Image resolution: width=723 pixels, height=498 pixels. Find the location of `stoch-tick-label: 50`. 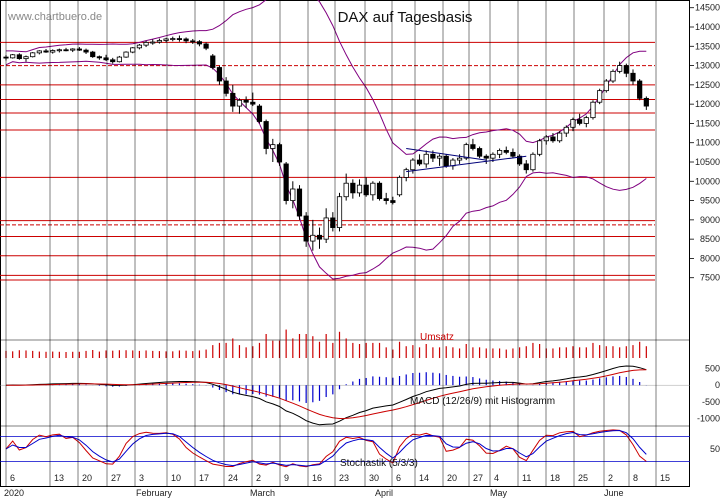

stoch-tick-label: 50 is located at coordinates (715, 449).